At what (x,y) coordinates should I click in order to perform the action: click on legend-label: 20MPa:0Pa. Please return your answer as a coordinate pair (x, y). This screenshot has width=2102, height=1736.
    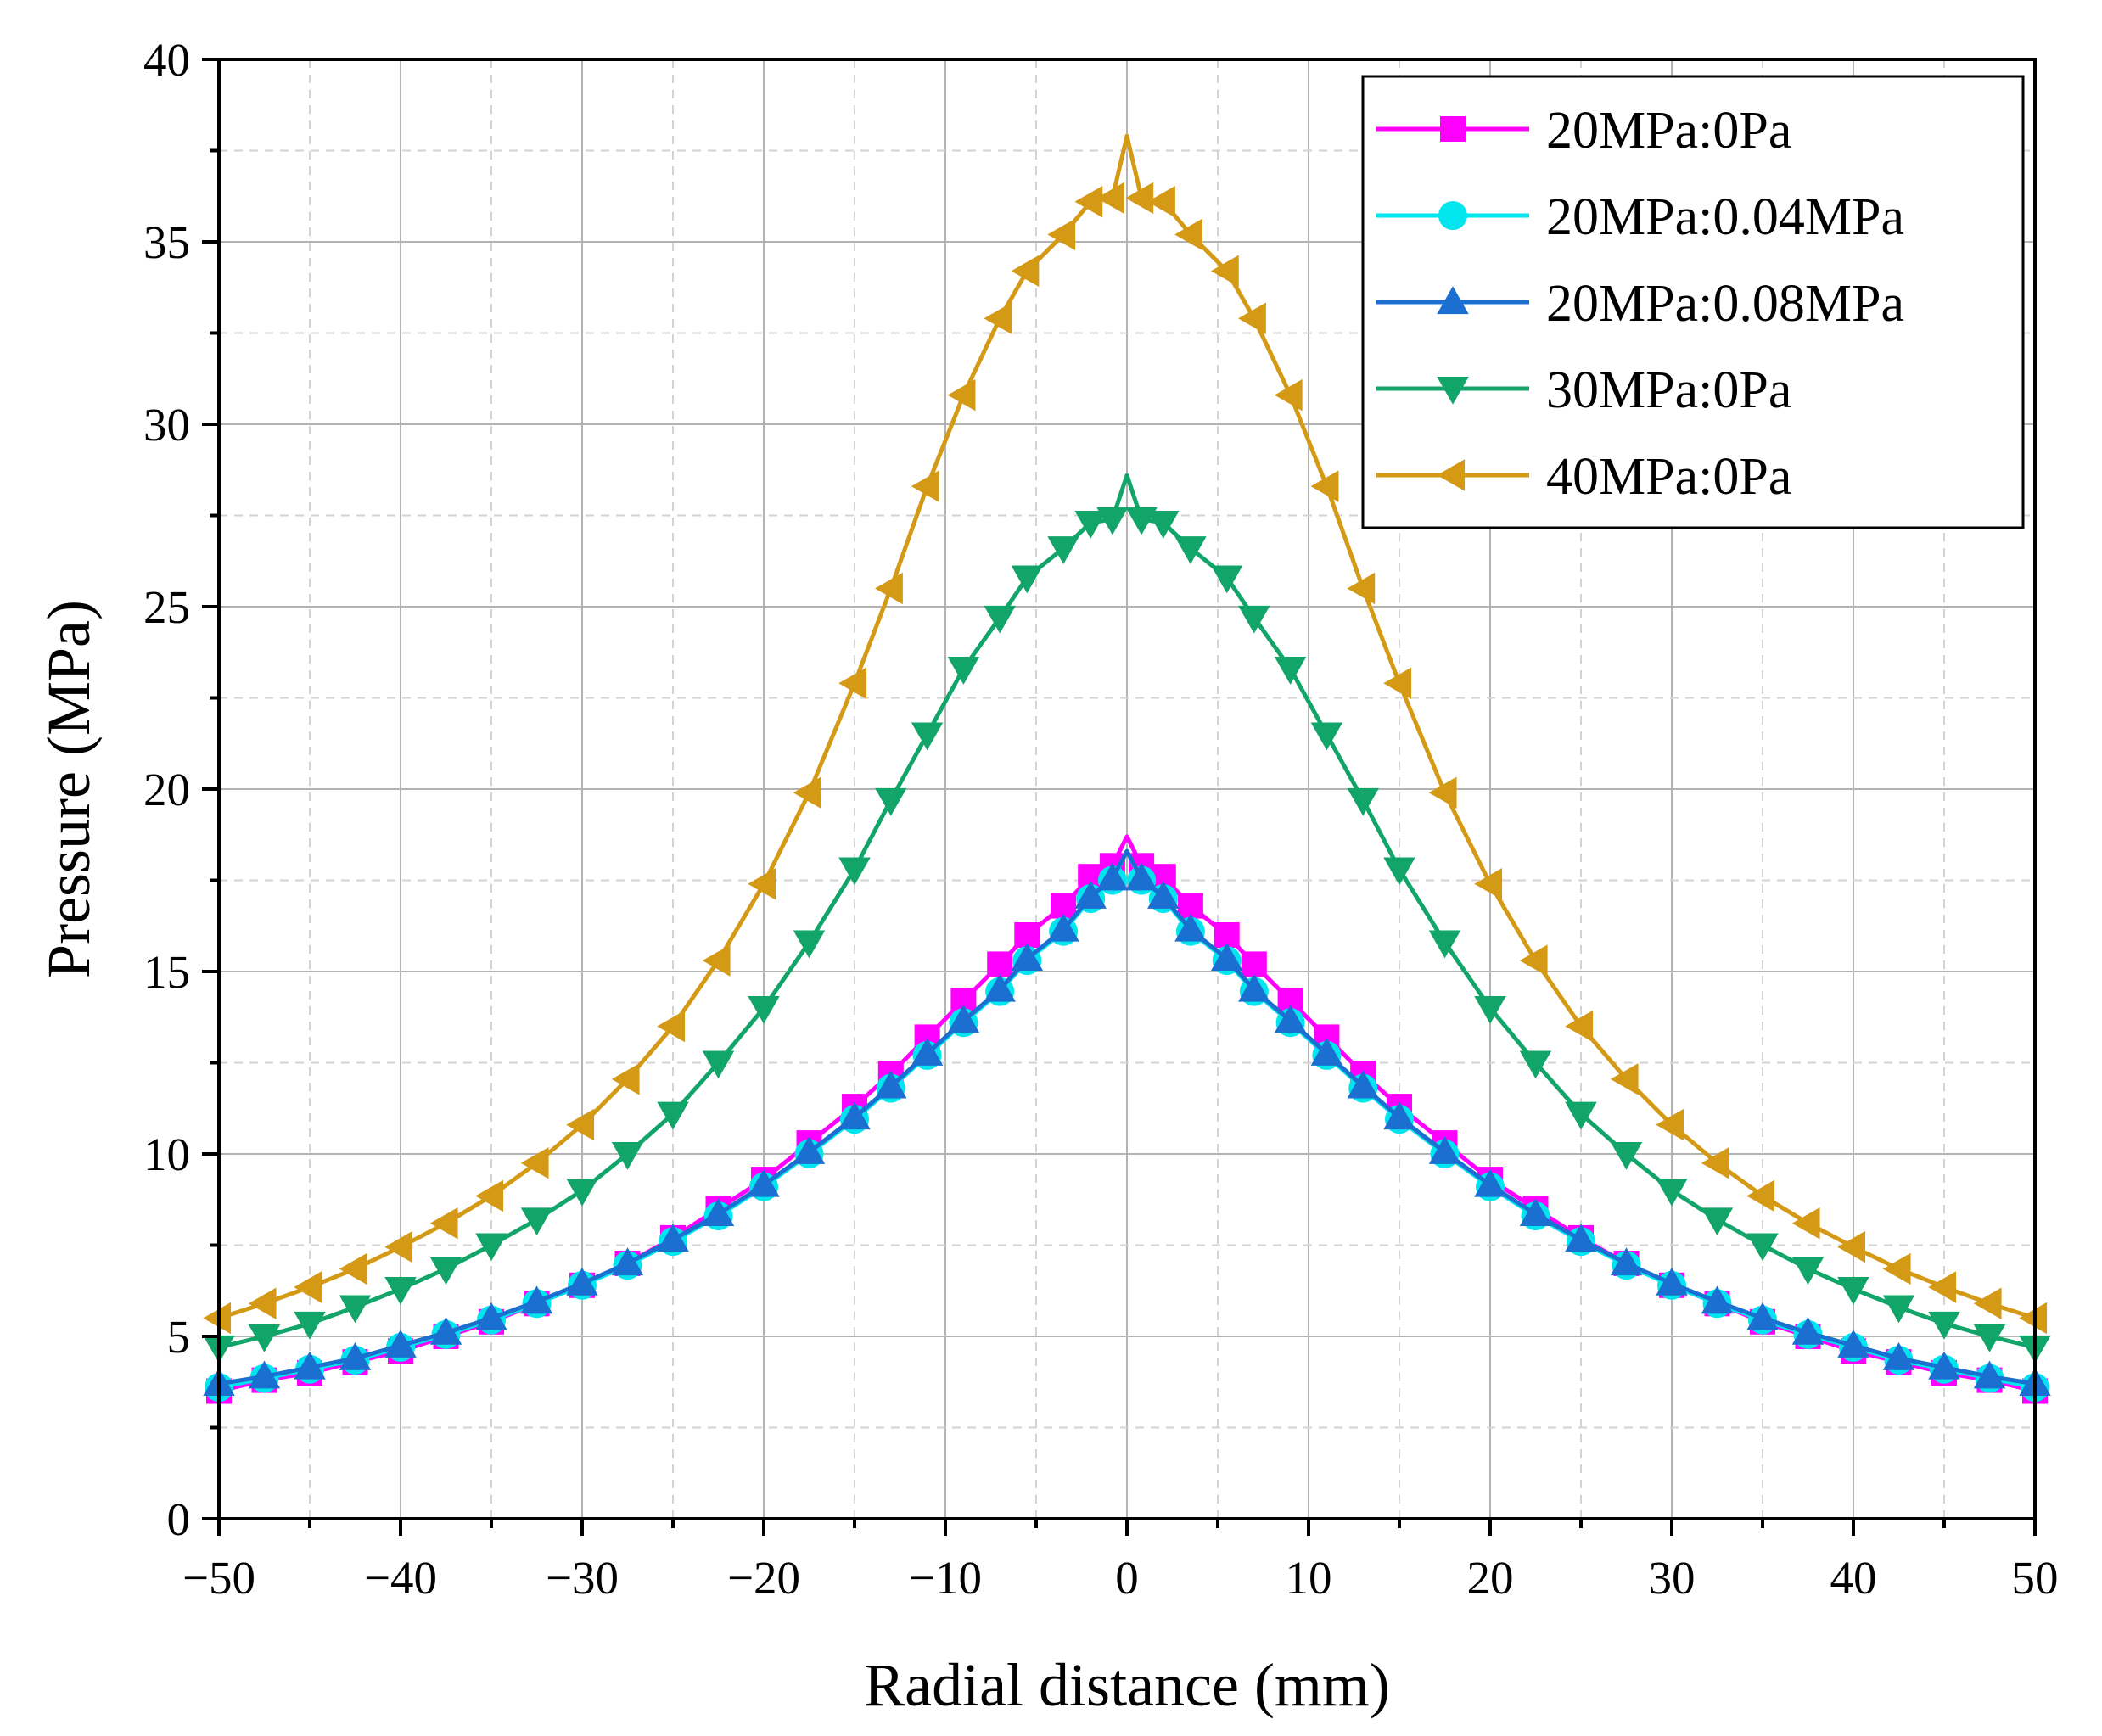
    Looking at the image, I should click on (1669, 131).